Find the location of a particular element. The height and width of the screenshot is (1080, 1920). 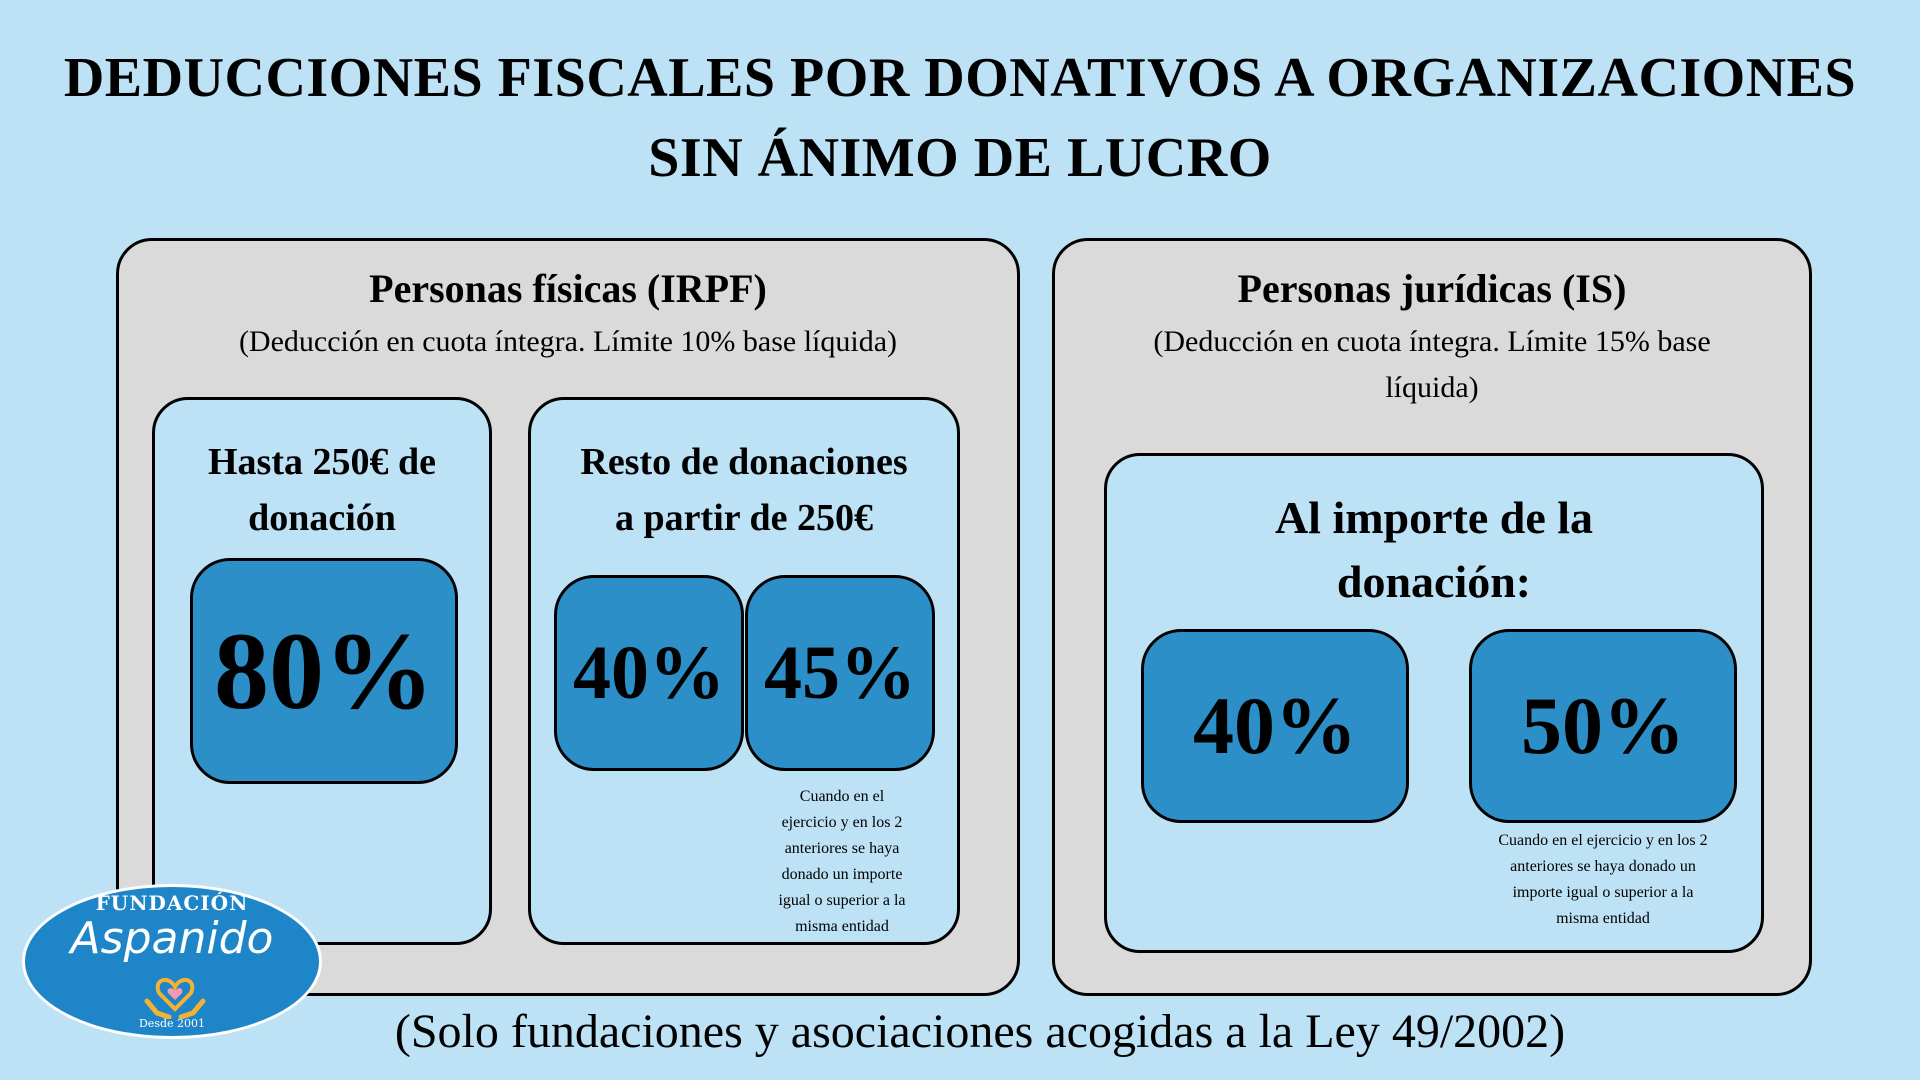

irpf-box-under-250: Hasta 250€ de donación 80% is located at coordinates (322, 671).